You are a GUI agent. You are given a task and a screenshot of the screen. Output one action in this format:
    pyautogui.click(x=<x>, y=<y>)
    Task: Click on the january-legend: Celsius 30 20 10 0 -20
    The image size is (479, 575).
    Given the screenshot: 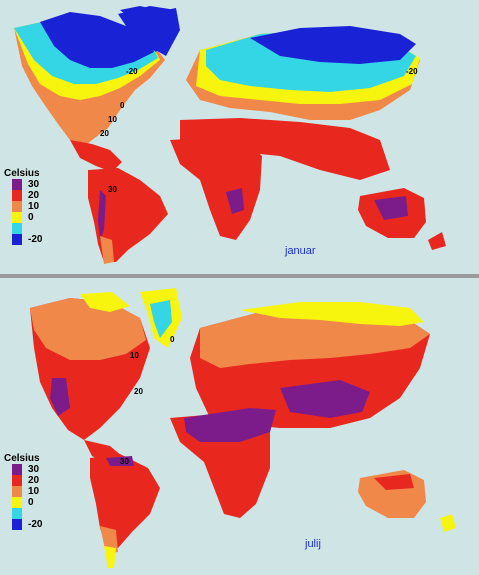 What is the action you would take?
    pyautogui.click(x=23, y=206)
    